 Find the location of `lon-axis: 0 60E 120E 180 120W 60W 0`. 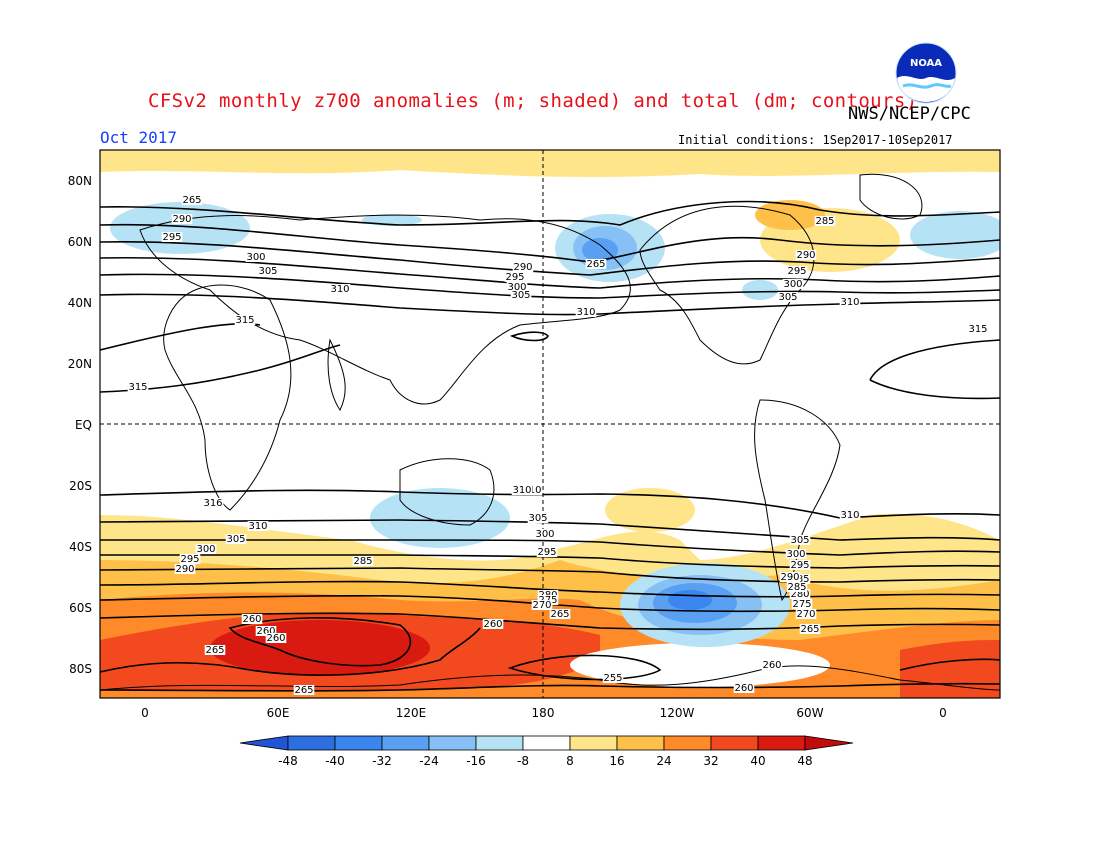

lon-axis: 0 60E 120E 180 120W 60W 0 is located at coordinates (544, 713).